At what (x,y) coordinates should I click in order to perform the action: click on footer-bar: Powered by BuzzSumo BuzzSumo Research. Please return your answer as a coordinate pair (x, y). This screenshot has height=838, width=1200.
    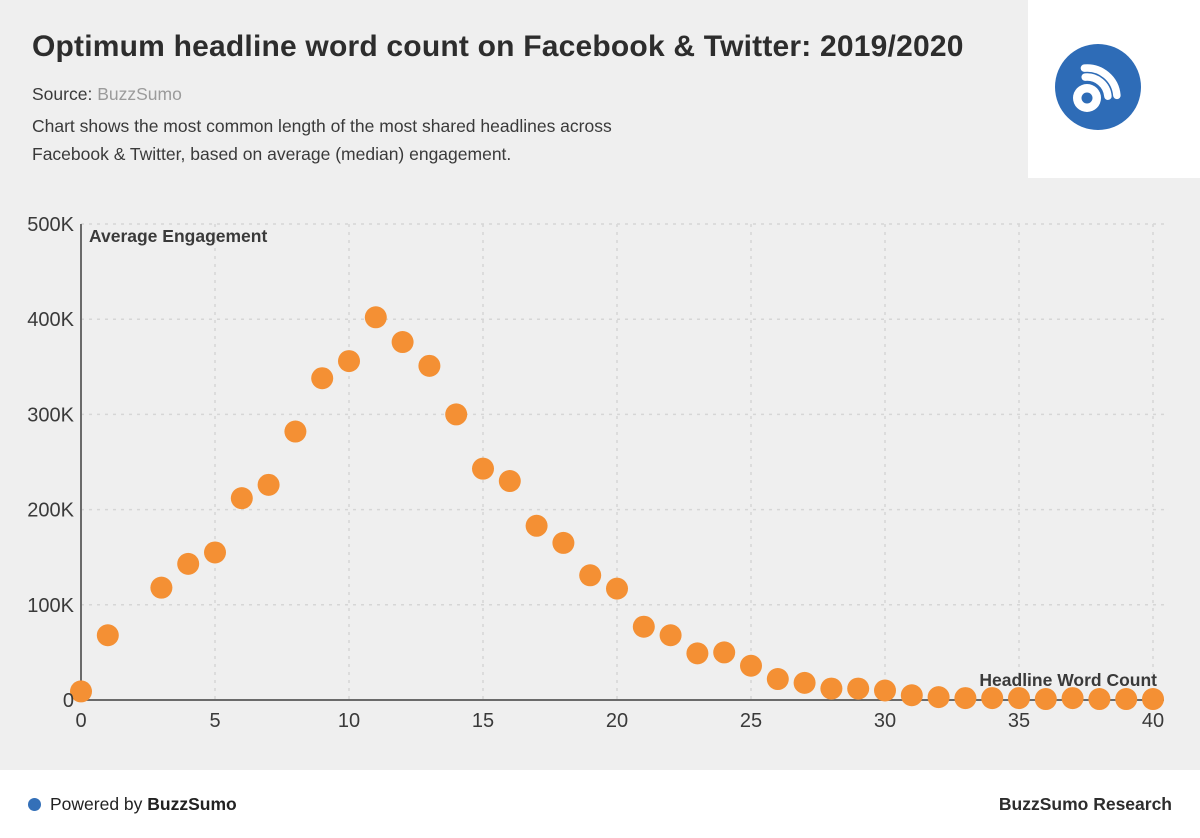
    Looking at the image, I should click on (600, 804).